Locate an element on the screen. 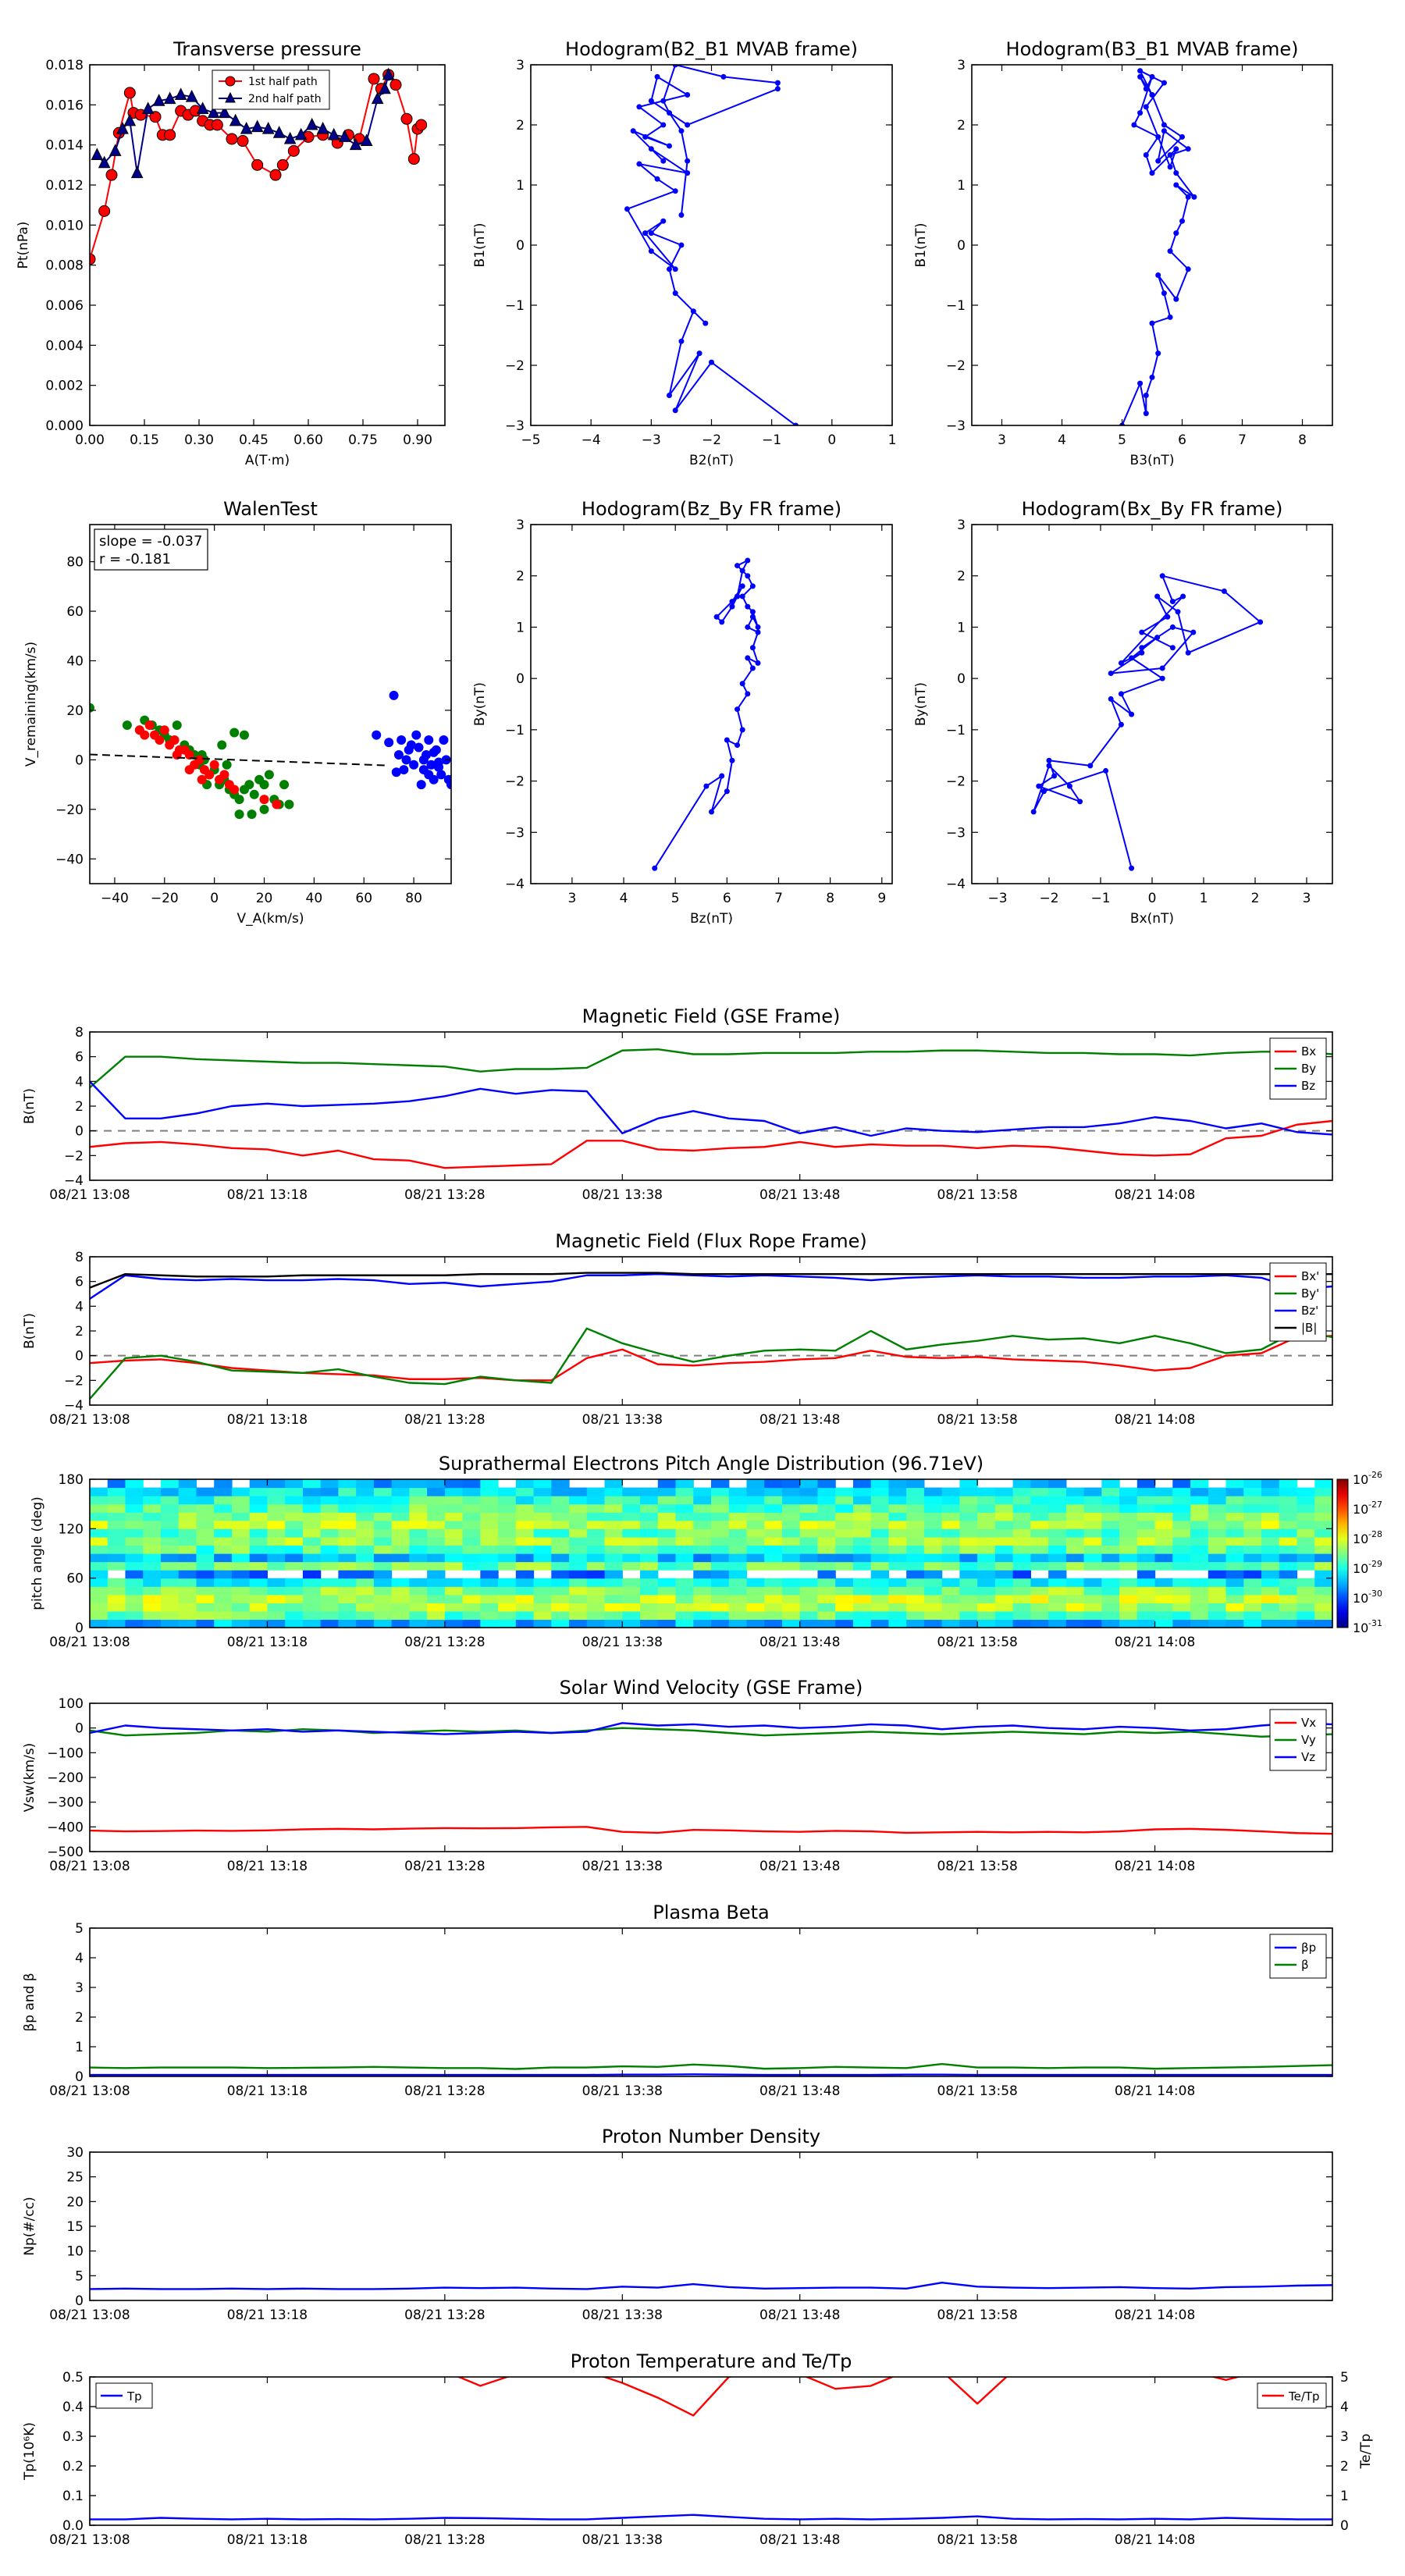 Image resolution: width=1405 pixels, height=2576 pixels. y-axis-label: By(nT) is located at coordinates (480, 704).